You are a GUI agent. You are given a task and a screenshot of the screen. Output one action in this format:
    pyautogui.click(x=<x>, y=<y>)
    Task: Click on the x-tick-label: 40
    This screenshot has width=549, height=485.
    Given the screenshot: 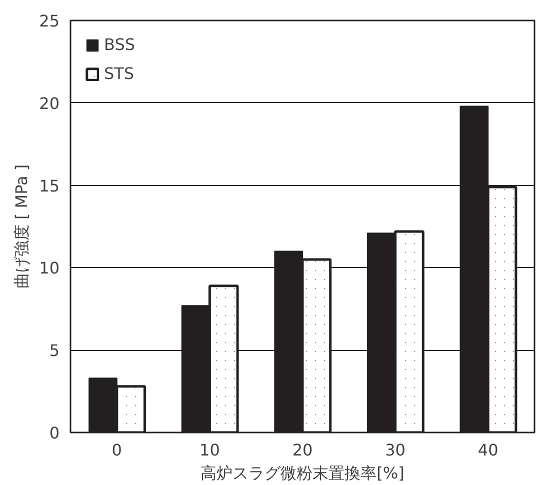 What is the action you would take?
    pyautogui.click(x=488, y=450)
    